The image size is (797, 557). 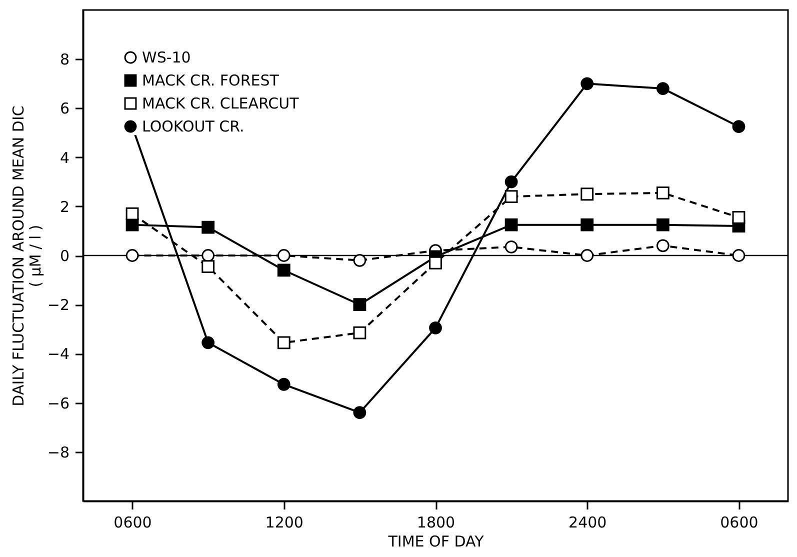 What do you see at coordinates (211, 81) in the screenshot?
I see `legend-label: MACK CR. FOREST` at bounding box center [211, 81].